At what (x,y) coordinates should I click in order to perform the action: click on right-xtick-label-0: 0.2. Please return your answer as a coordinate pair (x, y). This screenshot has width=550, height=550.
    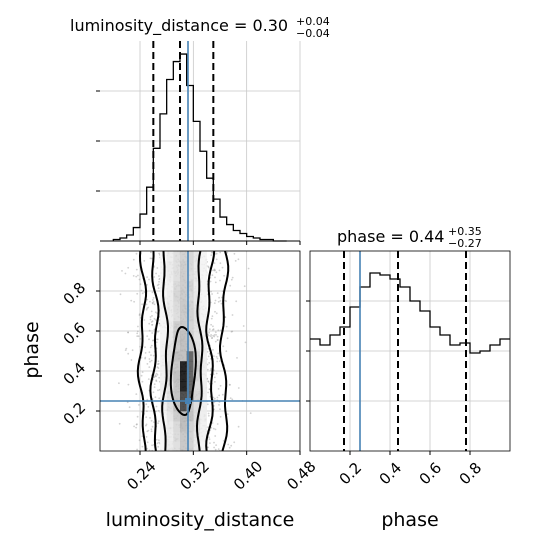
    Looking at the image, I should click on (351, 474).